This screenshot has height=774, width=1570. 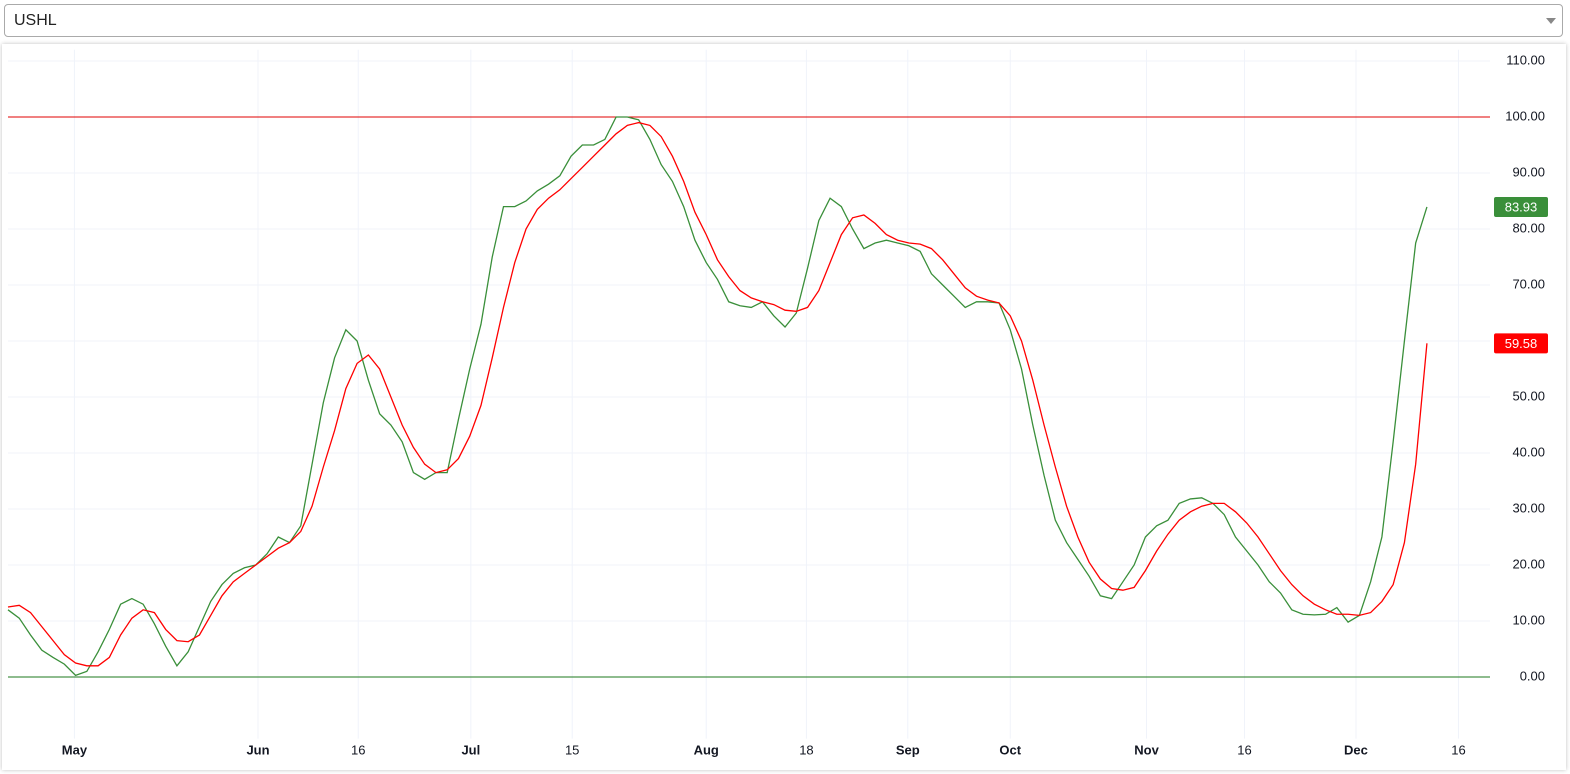 I want to click on y-tick-label: 110.00, so click(x=1525, y=59).